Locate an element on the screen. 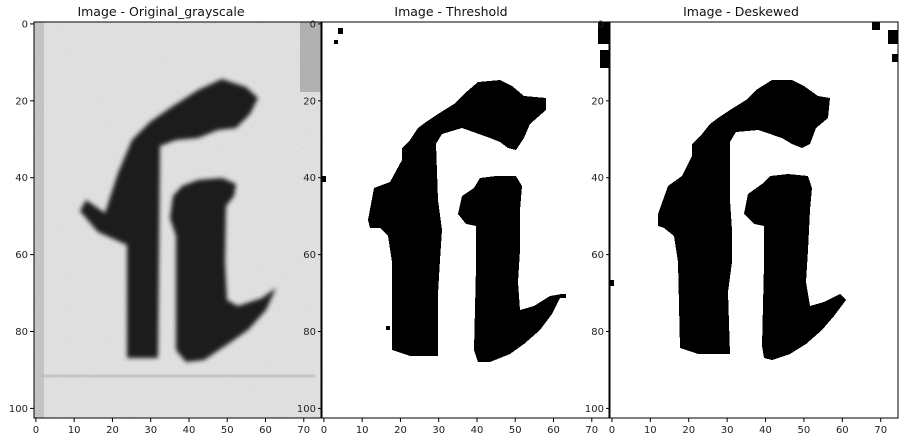  glyph-grayscale is located at coordinates (178, 220).